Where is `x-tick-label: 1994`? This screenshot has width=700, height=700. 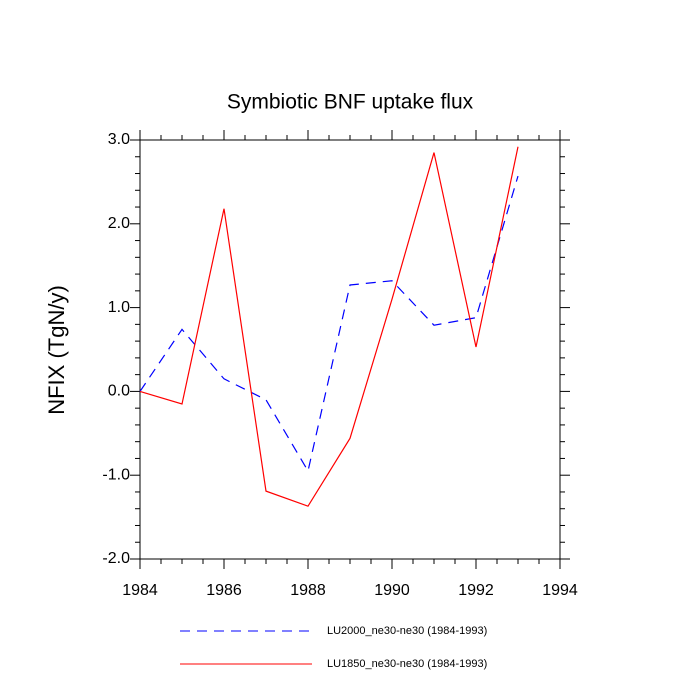
x-tick-label: 1994 is located at coordinates (560, 590).